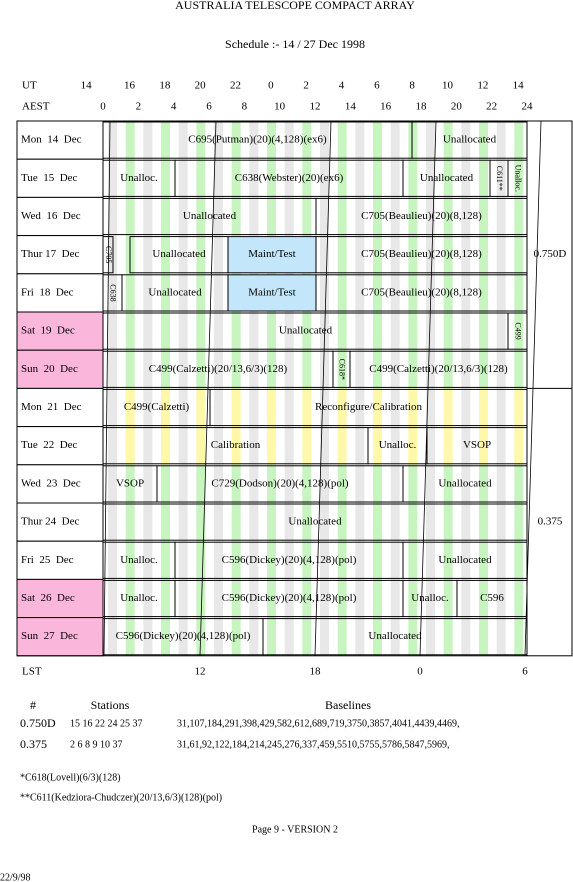 The width and height of the screenshot is (573, 882). What do you see at coordinates (87, 86) in the screenshot?
I see `ut-tick: 14` at bounding box center [87, 86].